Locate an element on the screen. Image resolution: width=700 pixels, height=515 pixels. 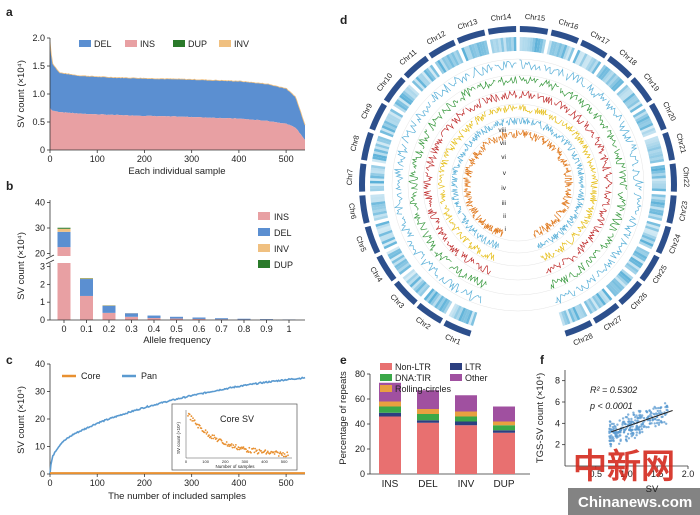
c-xtick-label: 0 is located at coordinates (49, 483).